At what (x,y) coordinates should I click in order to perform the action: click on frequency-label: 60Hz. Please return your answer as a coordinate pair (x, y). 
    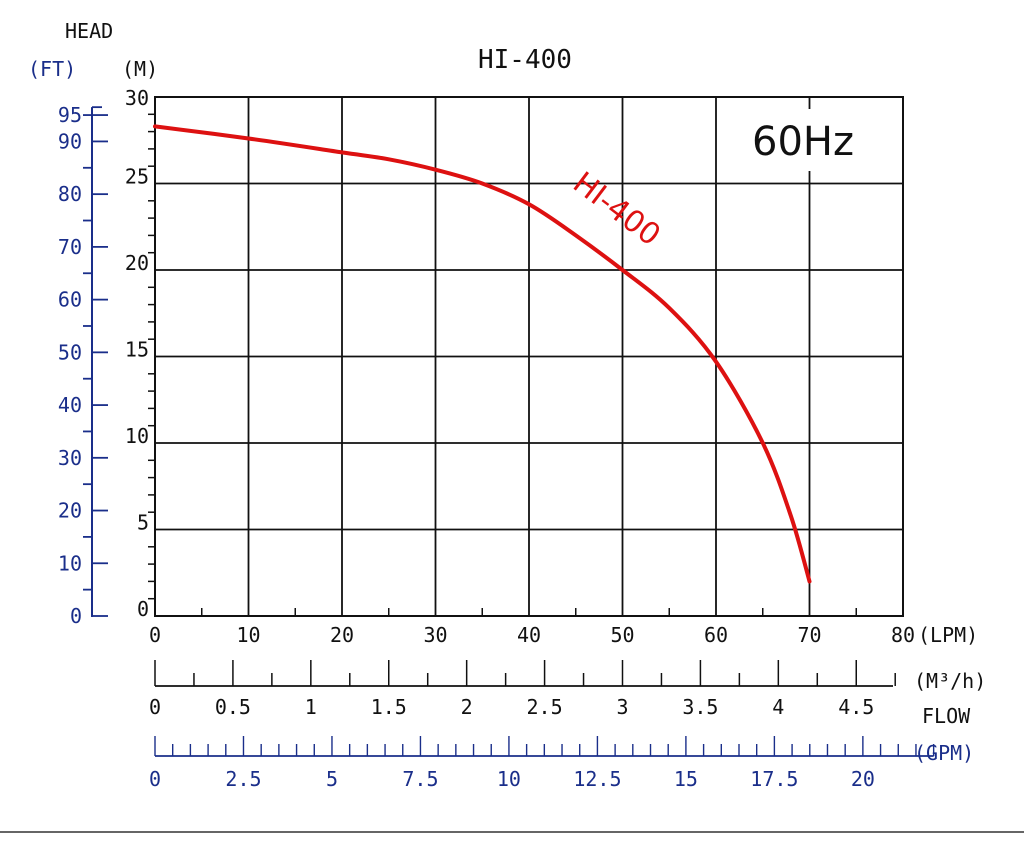
    Looking at the image, I should click on (803, 142).